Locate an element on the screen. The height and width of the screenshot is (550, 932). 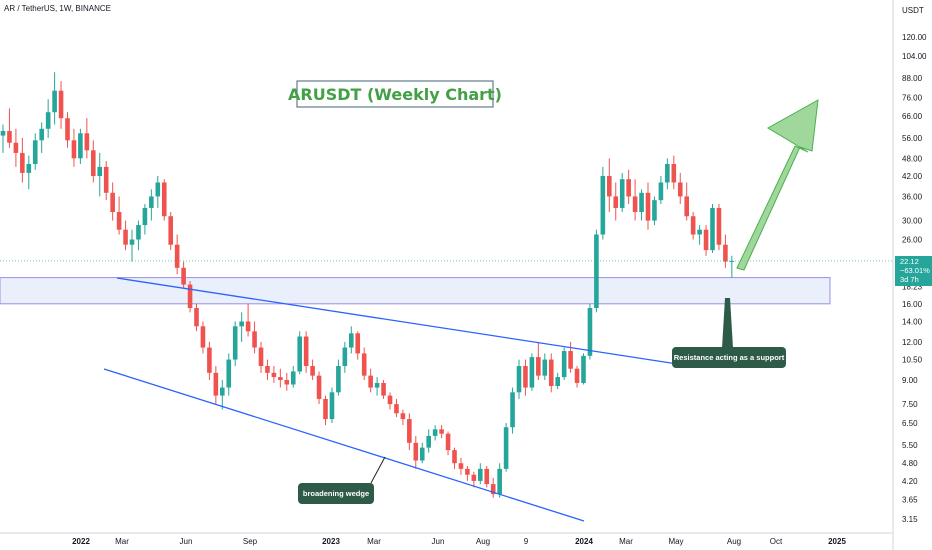
time-tick-label: May is located at coordinates (675, 541).